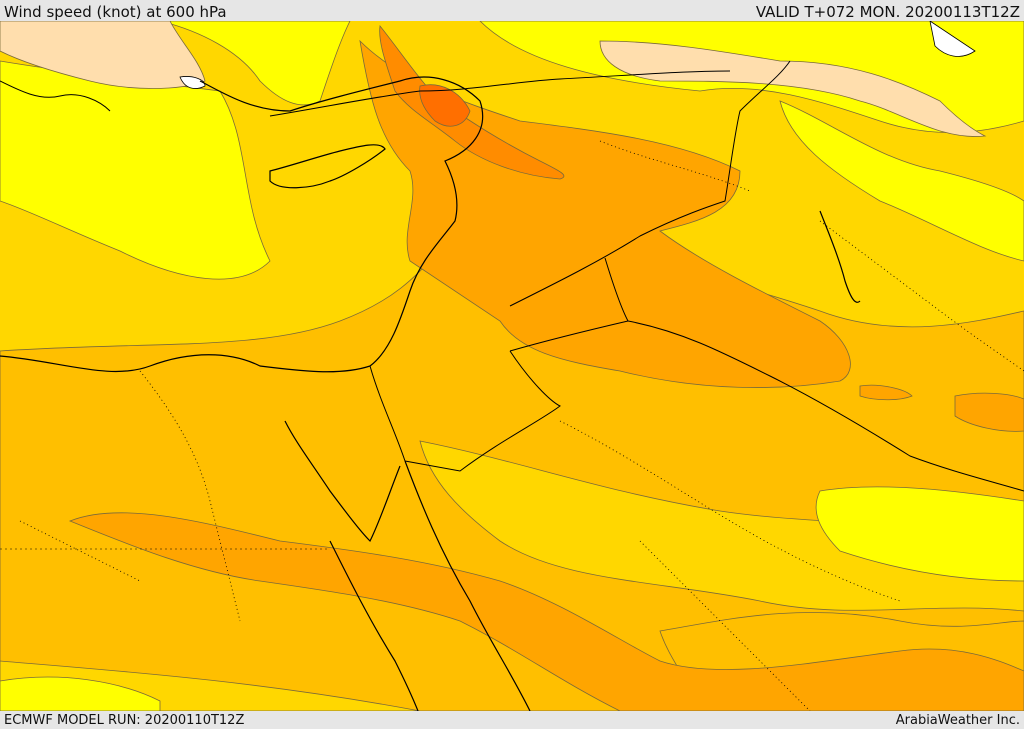 The height and width of the screenshot is (729, 1024). What do you see at coordinates (952, 39) in the screenshot?
I see `caspian-sea` at bounding box center [952, 39].